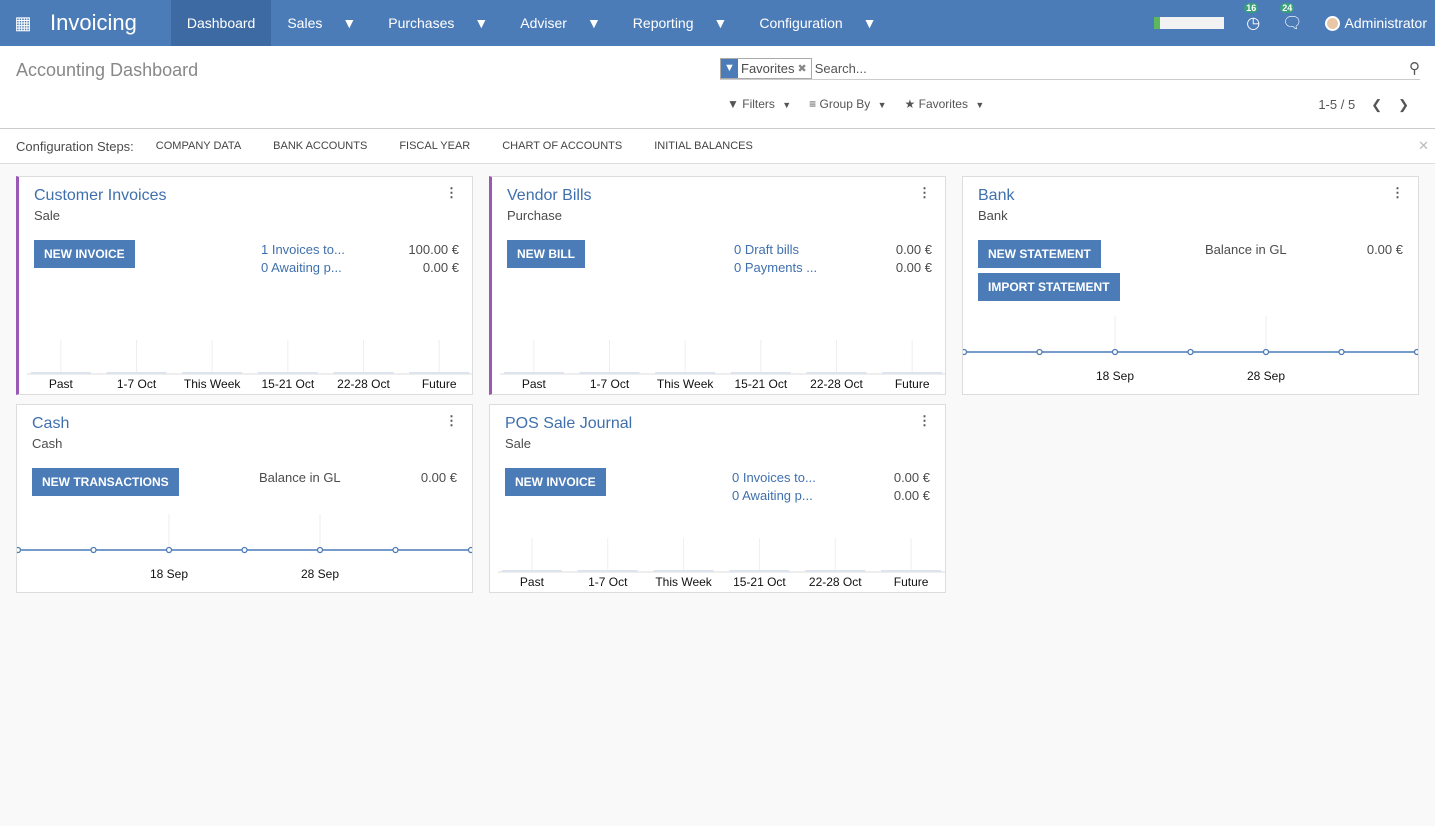 This screenshot has width=1435, height=826. I want to click on menu-purchases: Purchases ▼, so click(438, 23).